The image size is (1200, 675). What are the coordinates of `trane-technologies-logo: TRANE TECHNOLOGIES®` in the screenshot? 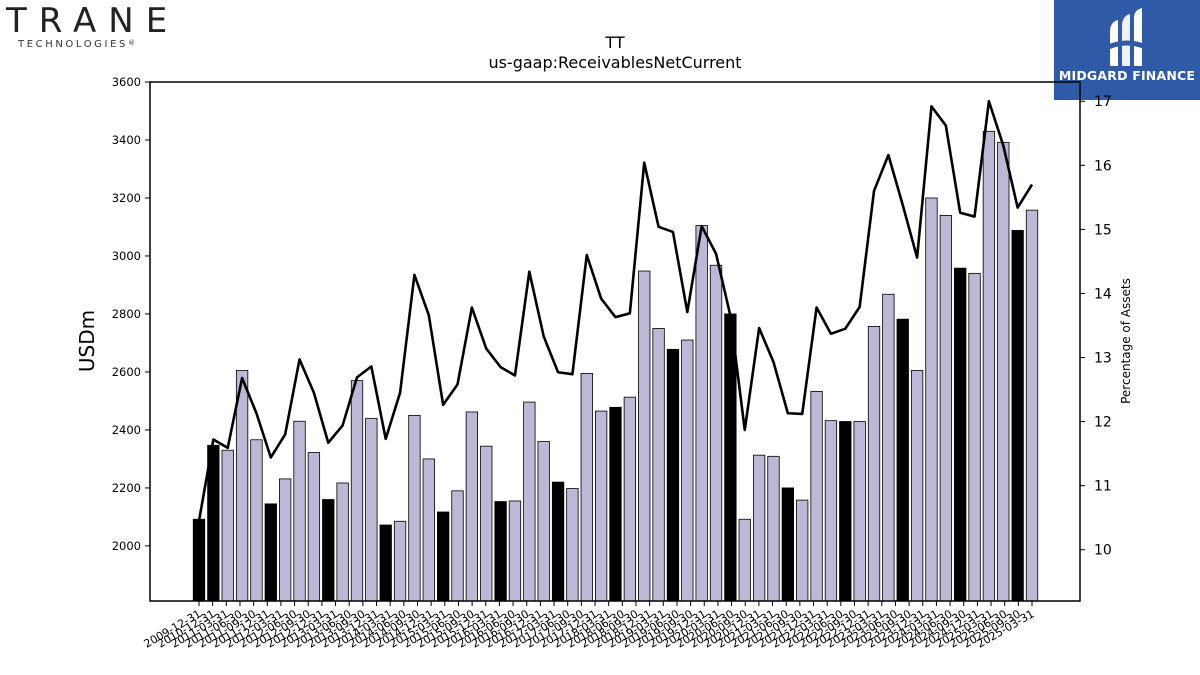 It's located at (86, 27).